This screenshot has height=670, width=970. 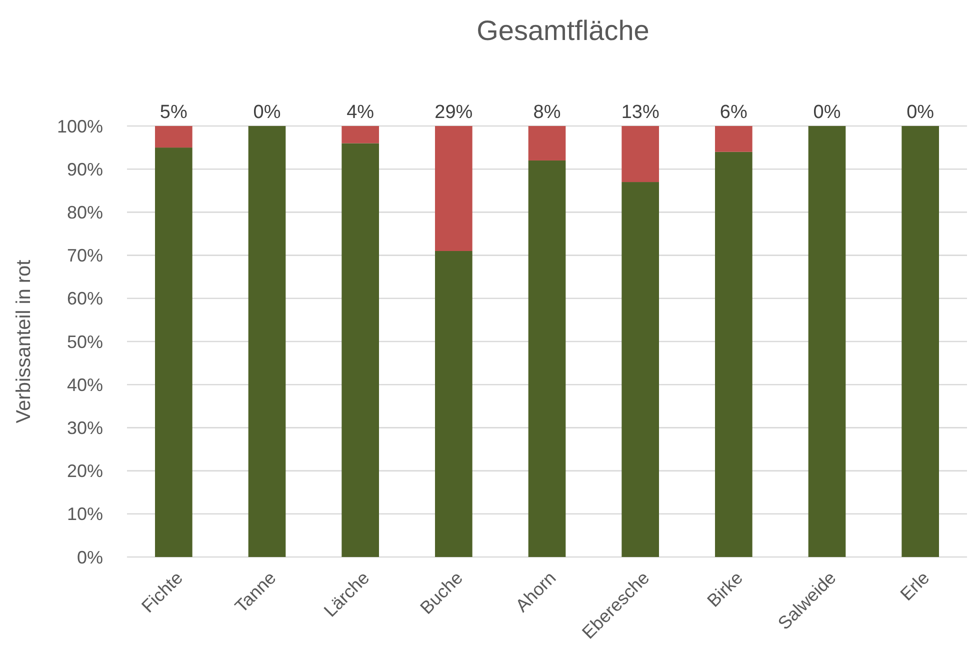 I want to click on data-label: 8%, so click(x=547, y=112).